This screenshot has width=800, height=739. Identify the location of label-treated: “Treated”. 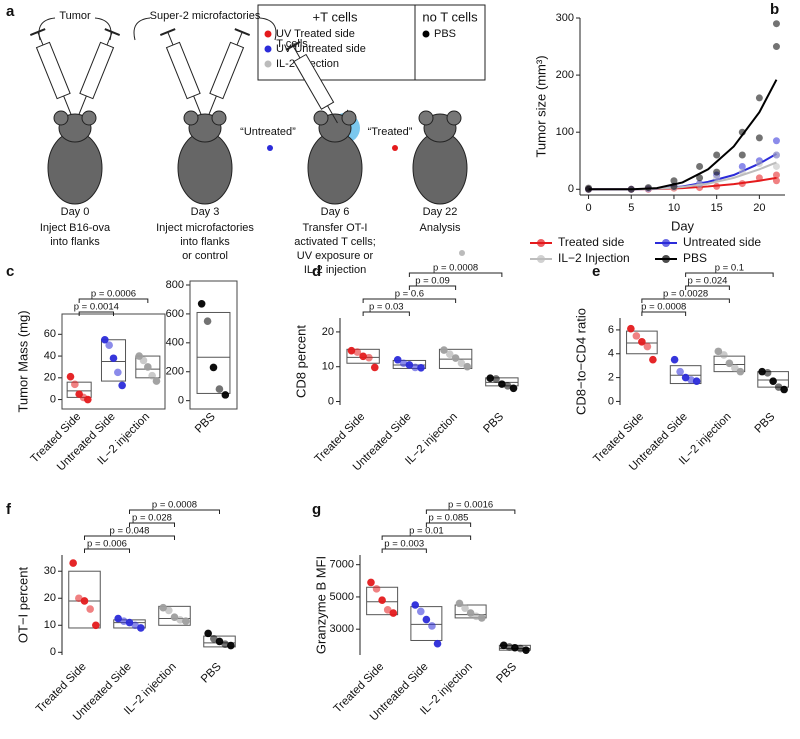
(390, 132).